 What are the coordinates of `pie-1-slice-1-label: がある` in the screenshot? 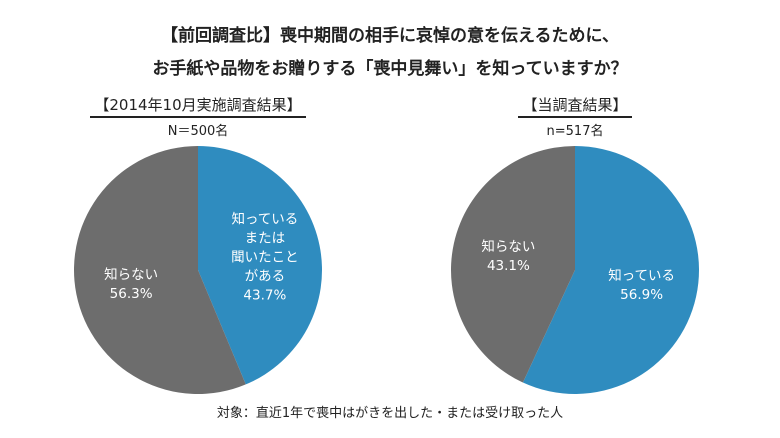 It's located at (265, 277).